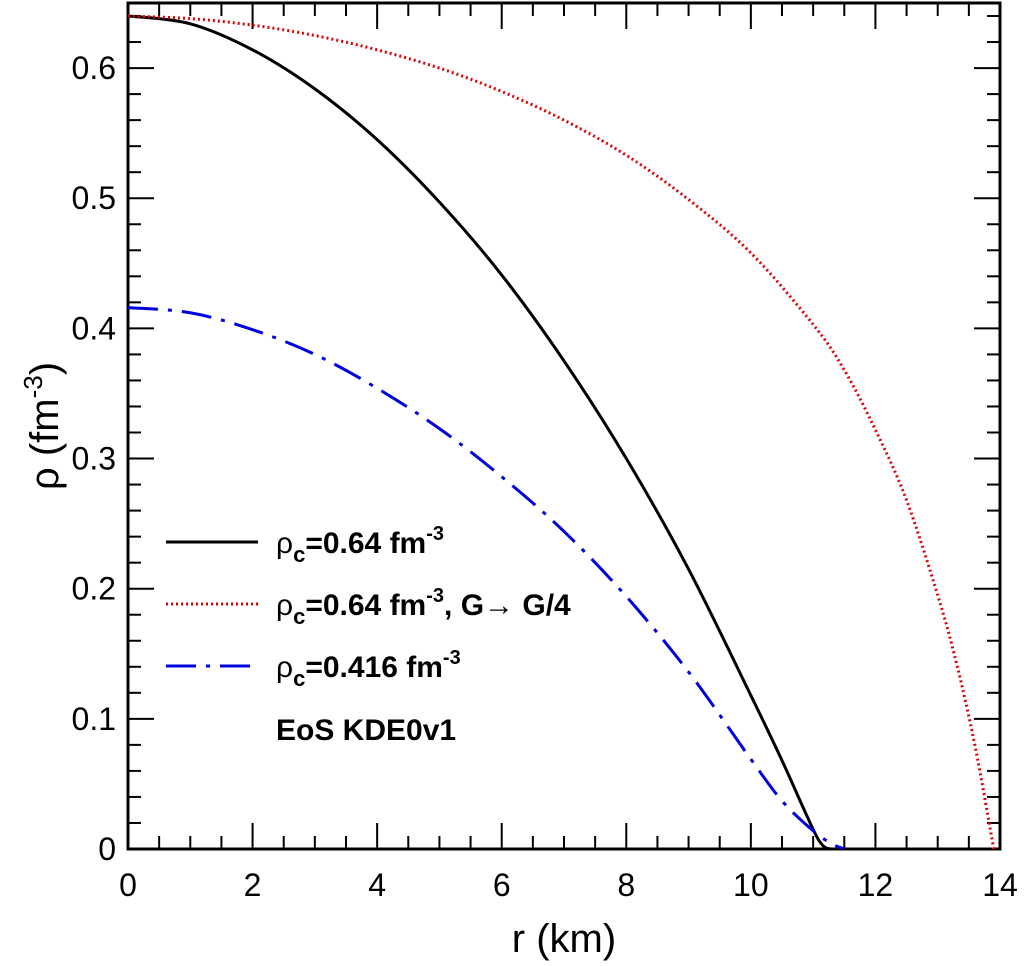  What do you see at coordinates (94, 589) in the screenshot?
I see `y-tick-label: 0.2` at bounding box center [94, 589].